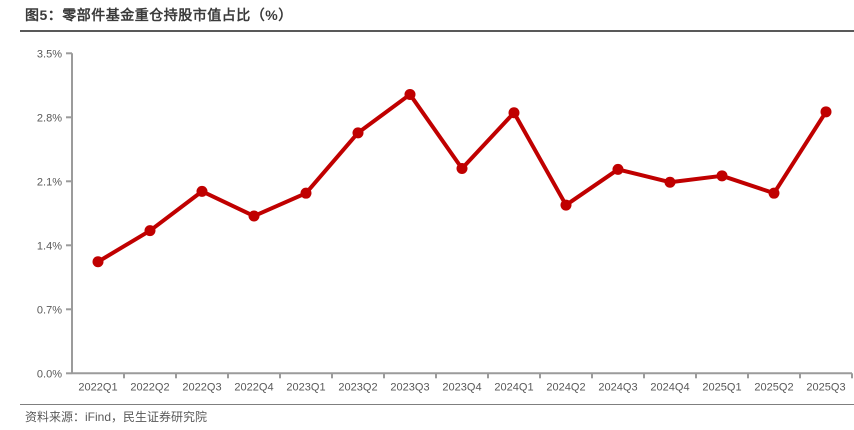 Image resolution: width=854 pixels, height=430 pixels. Describe the element at coordinates (159, 15) in the screenshot. I see `figure-title: 图5：零部件基金重仓持股市值占比（%）` at that location.